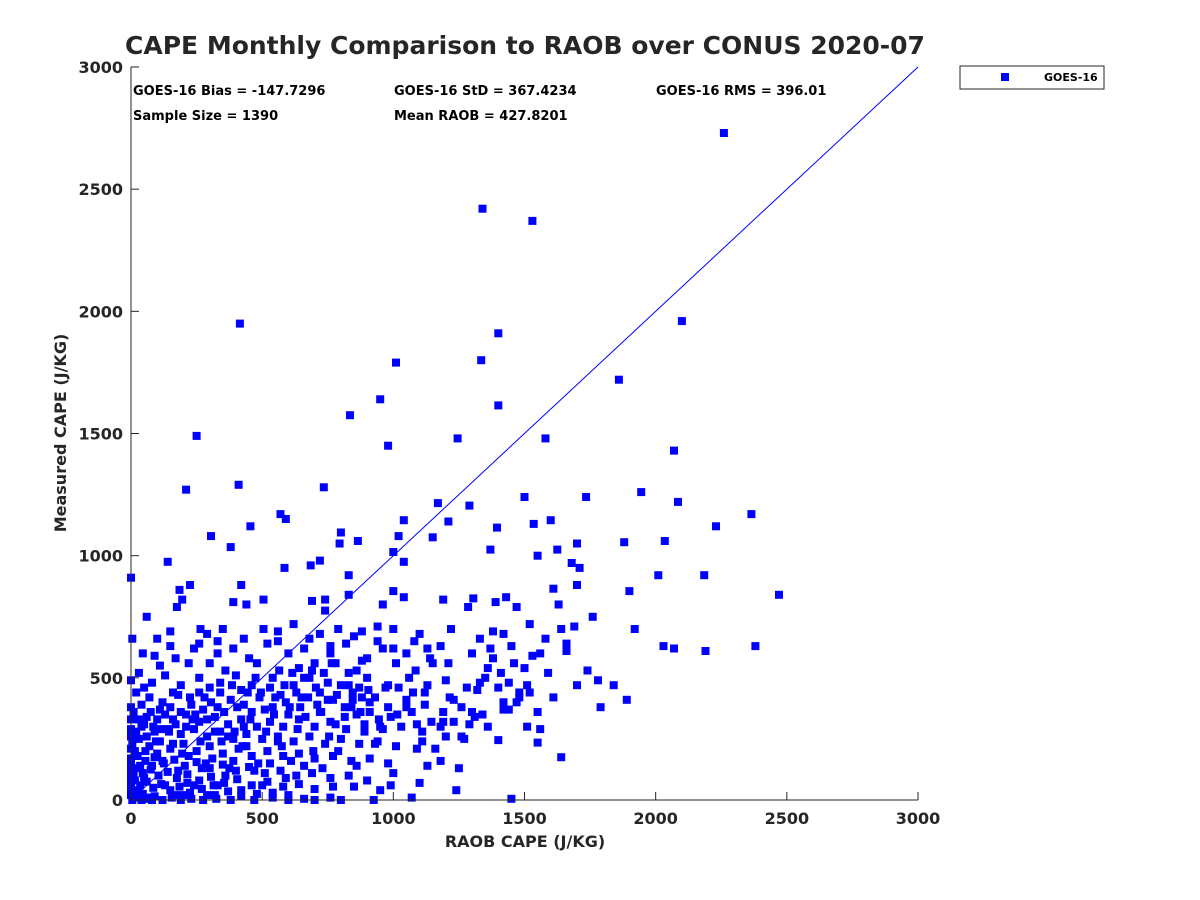 Image resolution: width=1200 pixels, height=900 pixels. What do you see at coordinates (229, 91) in the screenshot?
I see `stat-bias: GOES-16 Bias = -147.7296` at bounding box center [229, 91].